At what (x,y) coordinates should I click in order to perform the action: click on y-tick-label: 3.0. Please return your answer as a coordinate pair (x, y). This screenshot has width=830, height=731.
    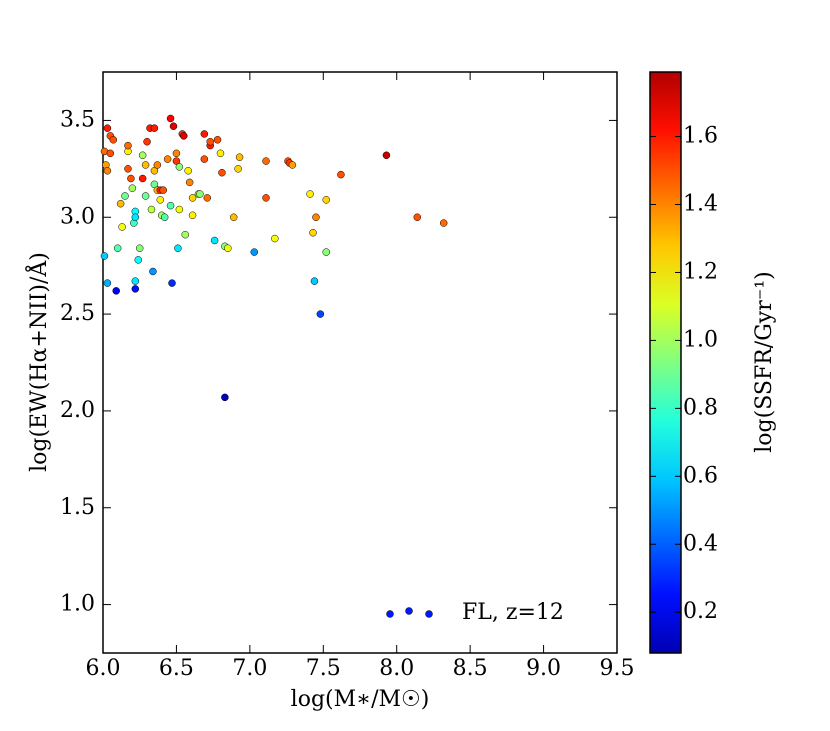
    Looking at the image, I should click on (77, 216).